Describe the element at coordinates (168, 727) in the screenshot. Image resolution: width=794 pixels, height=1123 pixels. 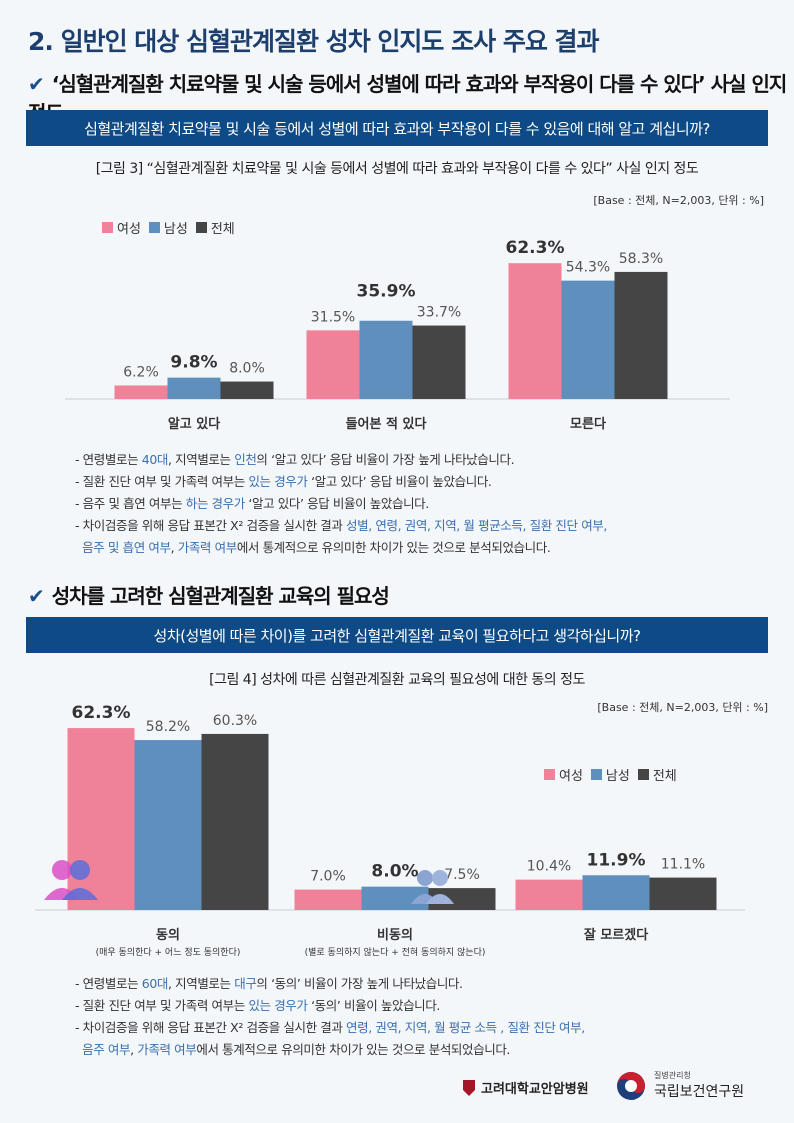
I see `data-label: 58.2%` at that location.